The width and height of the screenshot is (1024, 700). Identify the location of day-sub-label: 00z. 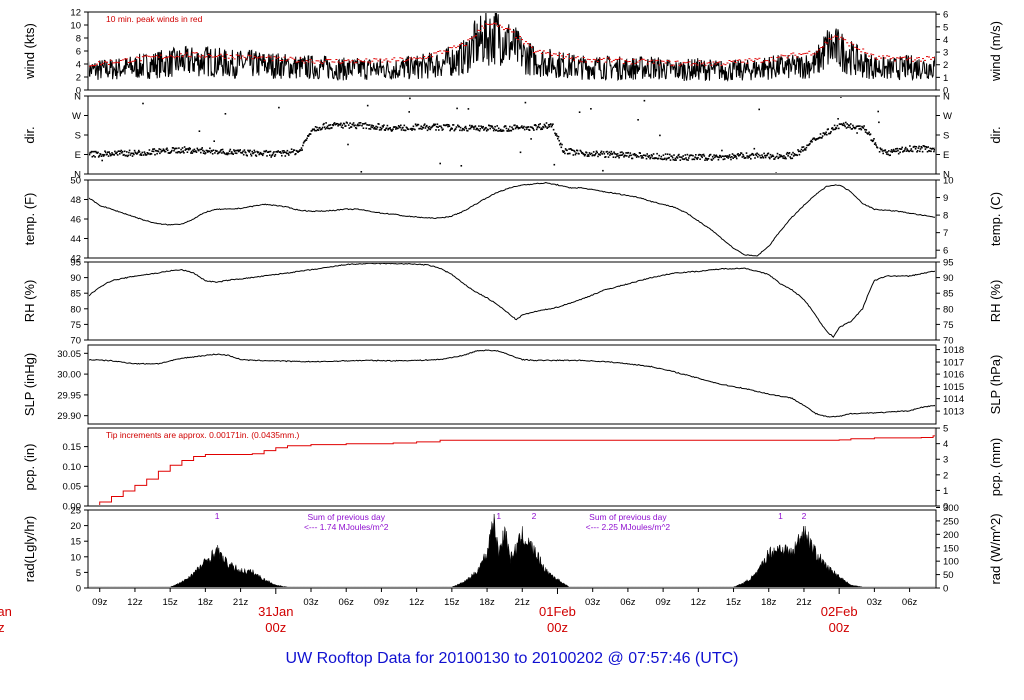
(2, 627).